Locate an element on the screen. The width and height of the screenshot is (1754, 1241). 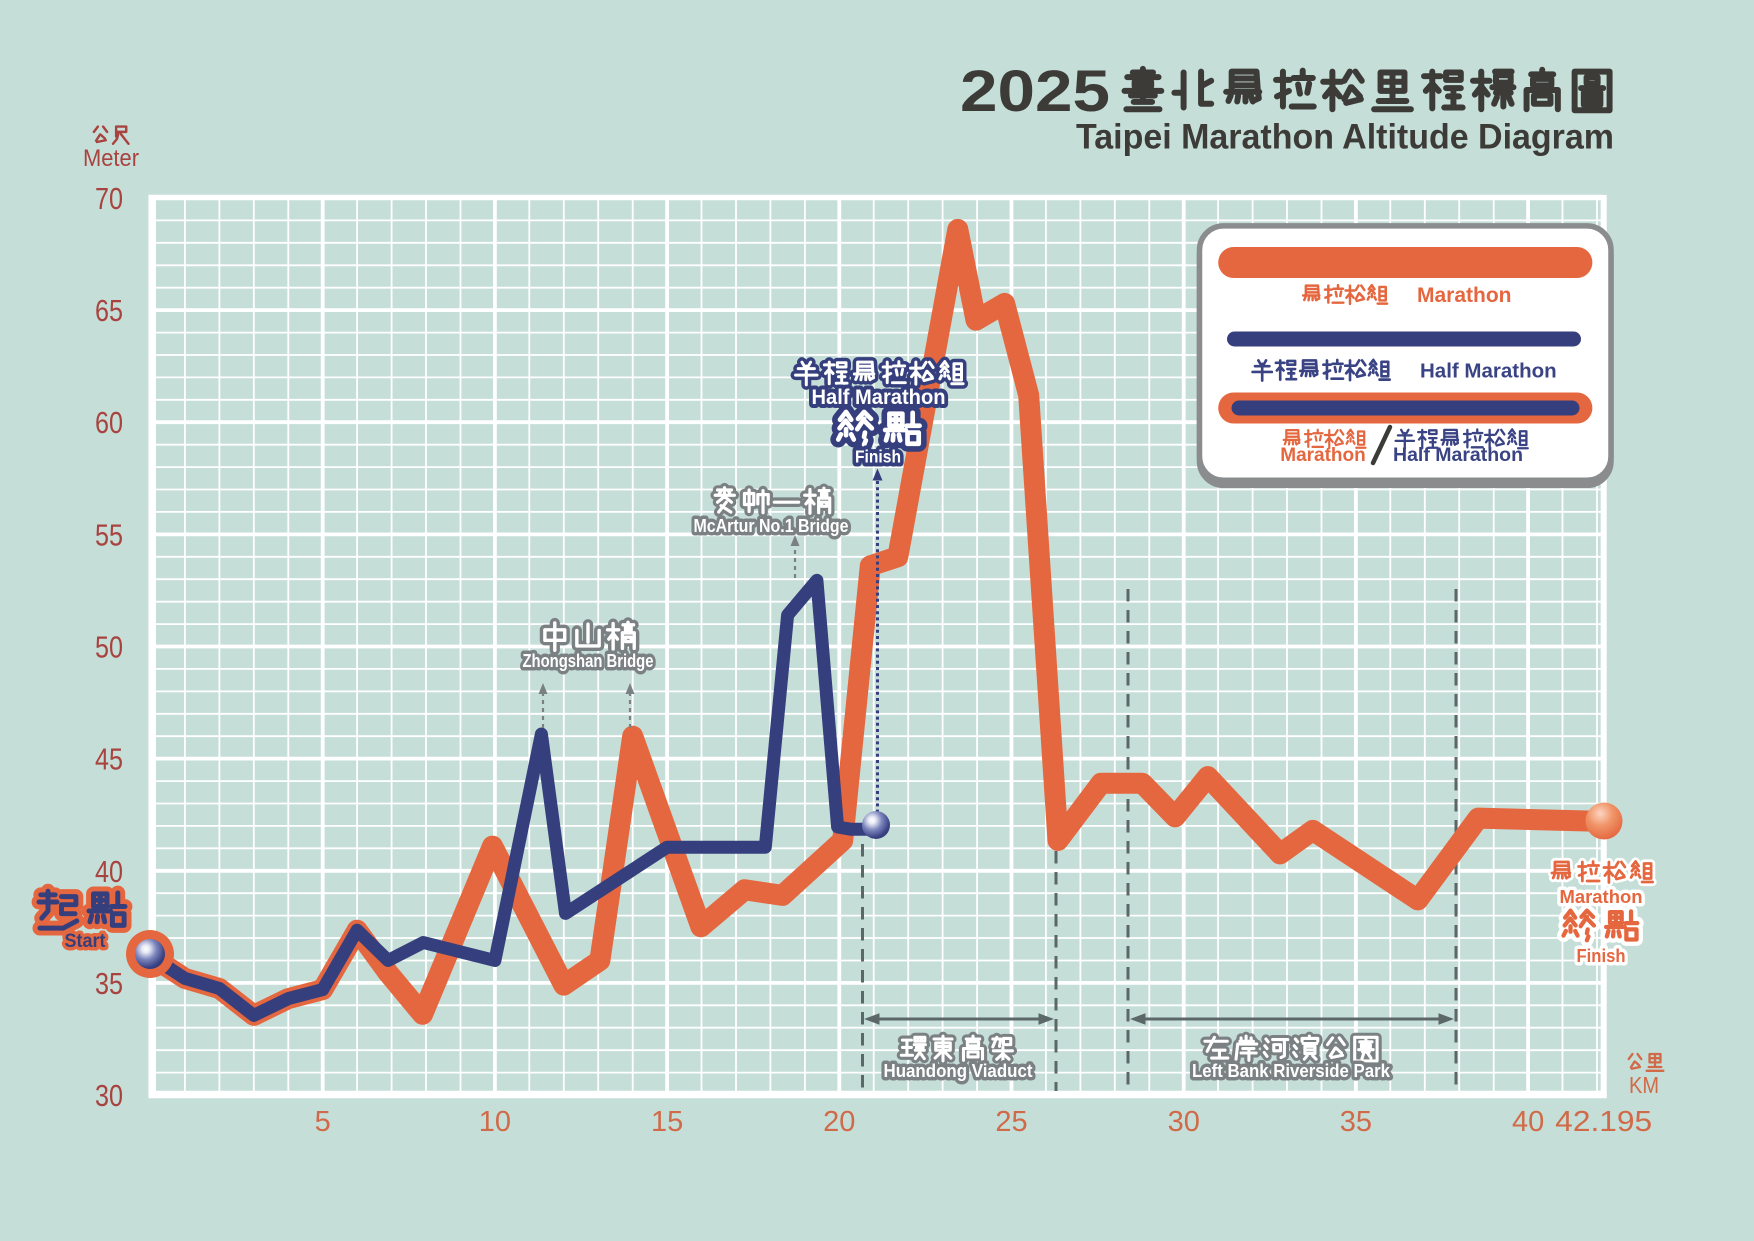
svg-text: Huandong Viaduct is located at coordinates (958, 1070).